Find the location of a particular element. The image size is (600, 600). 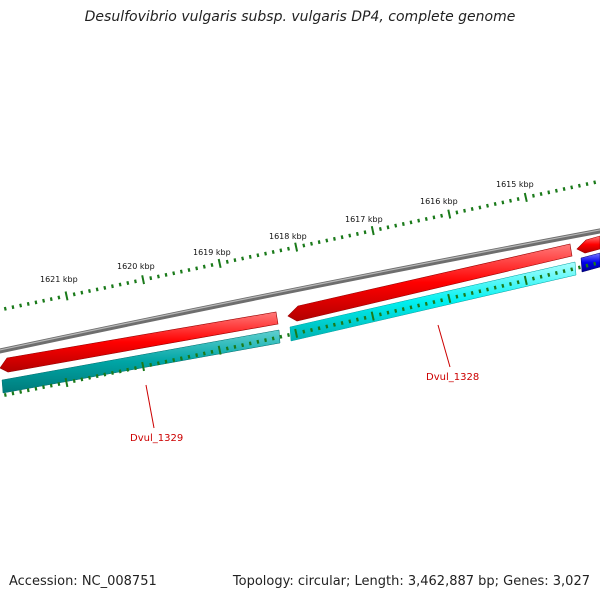

gene-label-dvul-1329: Dvul_1329 is located at coordinates (156, 438).